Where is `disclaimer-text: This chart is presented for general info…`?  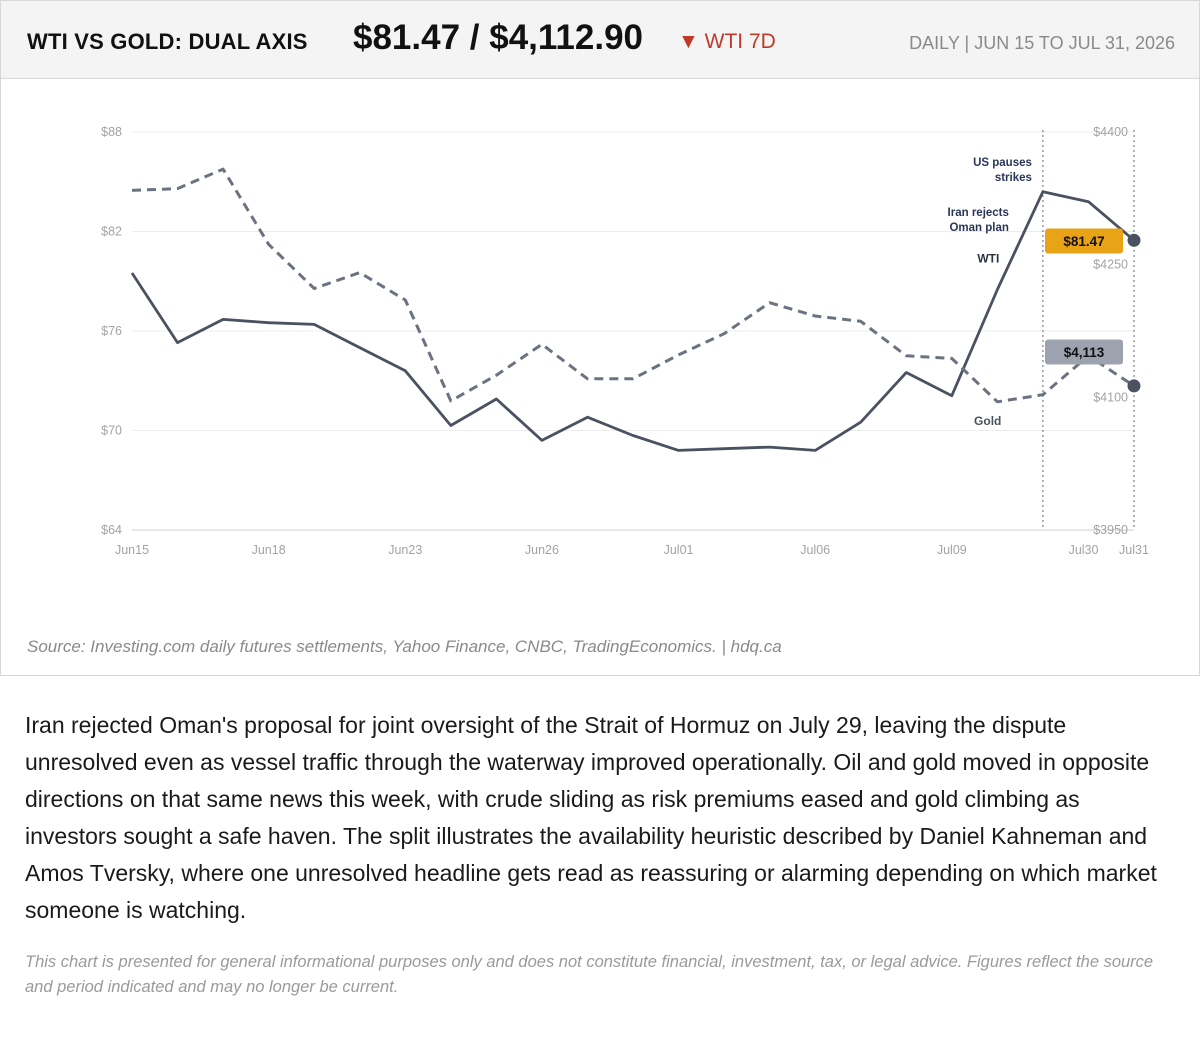
disclaimer-text: This chart is presented for general info… is located at coordinates (589, 974).